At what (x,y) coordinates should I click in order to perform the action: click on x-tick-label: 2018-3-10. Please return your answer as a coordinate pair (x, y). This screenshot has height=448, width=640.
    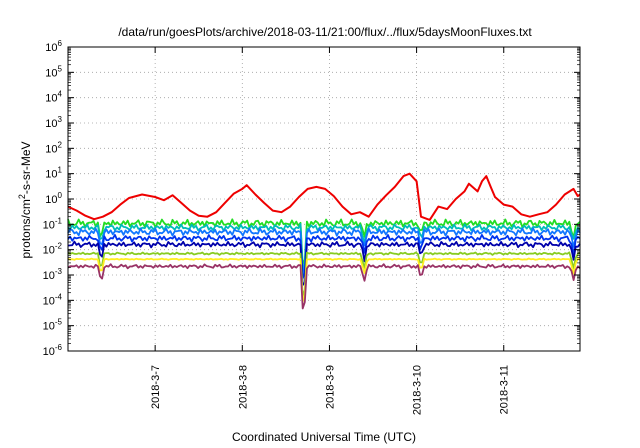
    Looking at the image, I should click on (418, 390).